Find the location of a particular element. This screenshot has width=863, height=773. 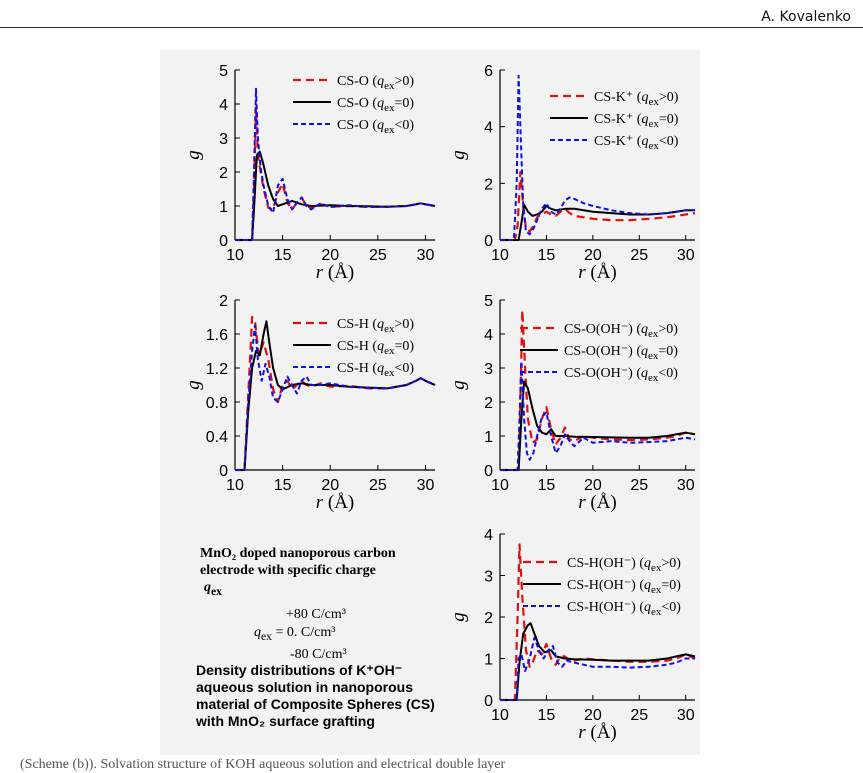

note-q-sub: ex is located at coordinates (217, 591).